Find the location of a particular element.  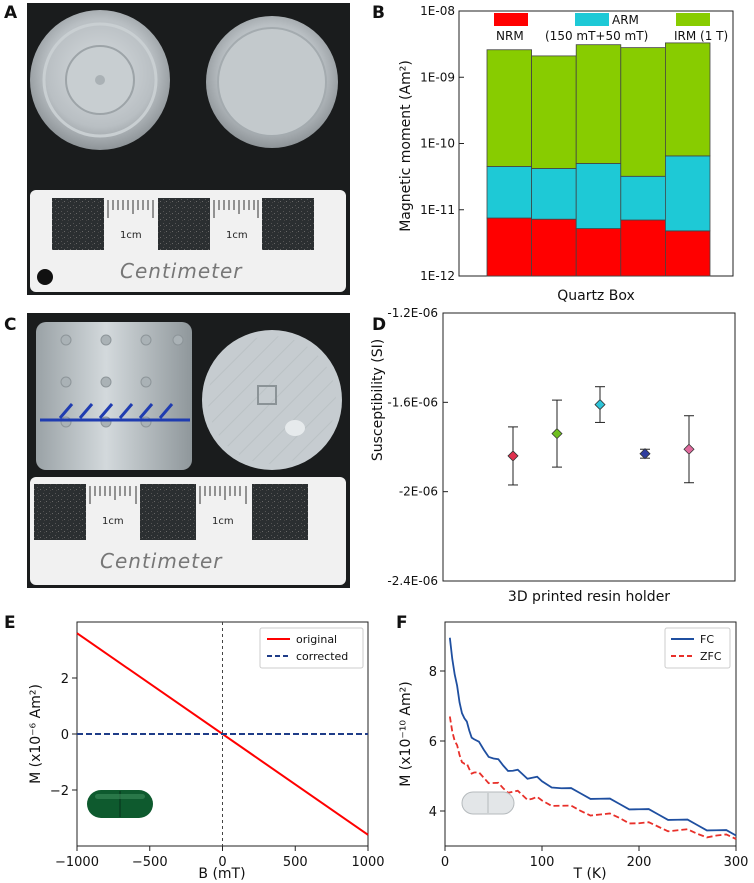

ytick-label: 1E-11 is located at coordinates (437, 210).